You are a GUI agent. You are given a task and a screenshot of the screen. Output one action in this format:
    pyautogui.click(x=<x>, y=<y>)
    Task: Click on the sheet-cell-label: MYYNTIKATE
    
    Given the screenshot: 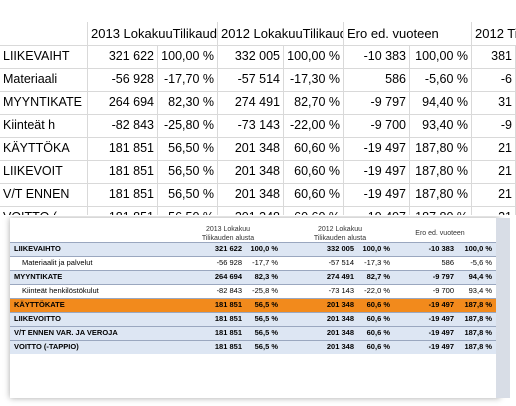 What is the action you would take?
    pyautogui.click(x=44, y=102)
    